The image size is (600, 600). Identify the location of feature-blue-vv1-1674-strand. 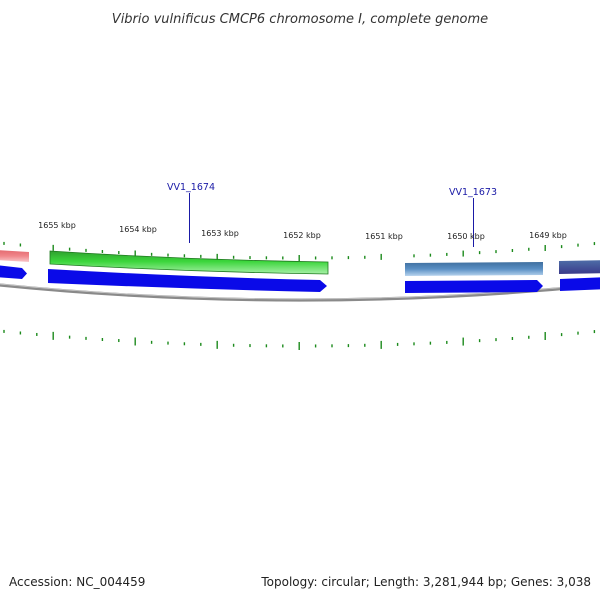
(187, 280).